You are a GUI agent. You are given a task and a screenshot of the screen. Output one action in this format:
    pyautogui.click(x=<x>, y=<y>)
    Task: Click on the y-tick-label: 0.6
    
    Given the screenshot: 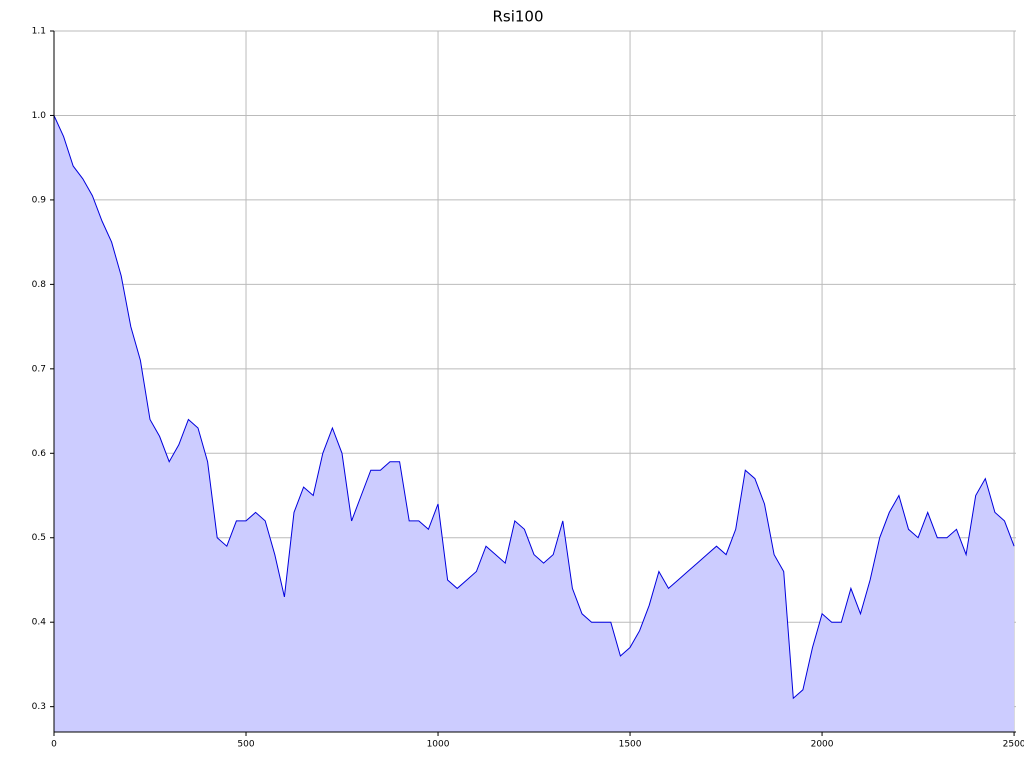 What is the action you would take?
    pyautogui.click(x=39, y=454)
    